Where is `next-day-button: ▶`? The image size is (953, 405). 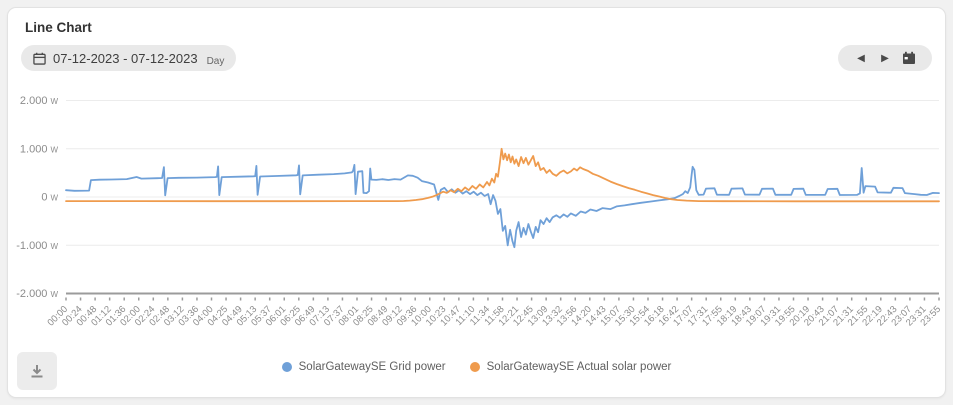
next-day-button: ▶ is located at coordinates (885, 58).